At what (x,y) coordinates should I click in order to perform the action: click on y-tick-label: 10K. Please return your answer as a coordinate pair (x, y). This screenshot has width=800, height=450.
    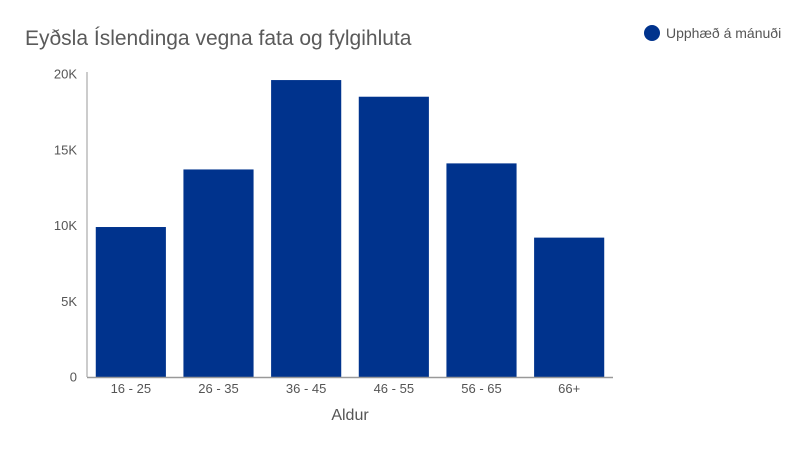
    Looking at the image, I should click on (65, 225).